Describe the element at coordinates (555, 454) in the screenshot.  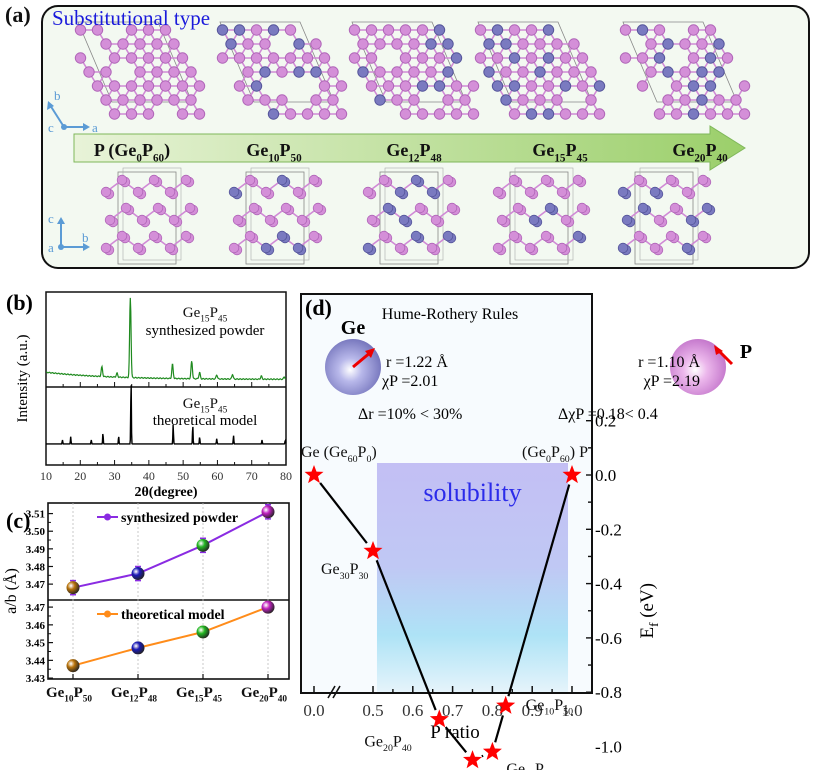
I see `point-label-6: (Ge0P60) P` at that location.